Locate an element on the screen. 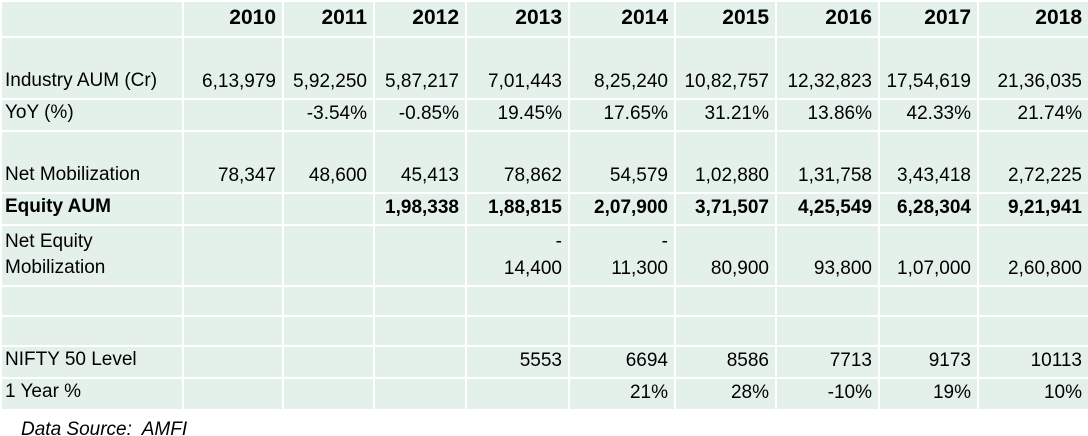 The height and width of the screenshot is (436, 1088). table-cell: 42.33% is located at coordinates (928, 115).